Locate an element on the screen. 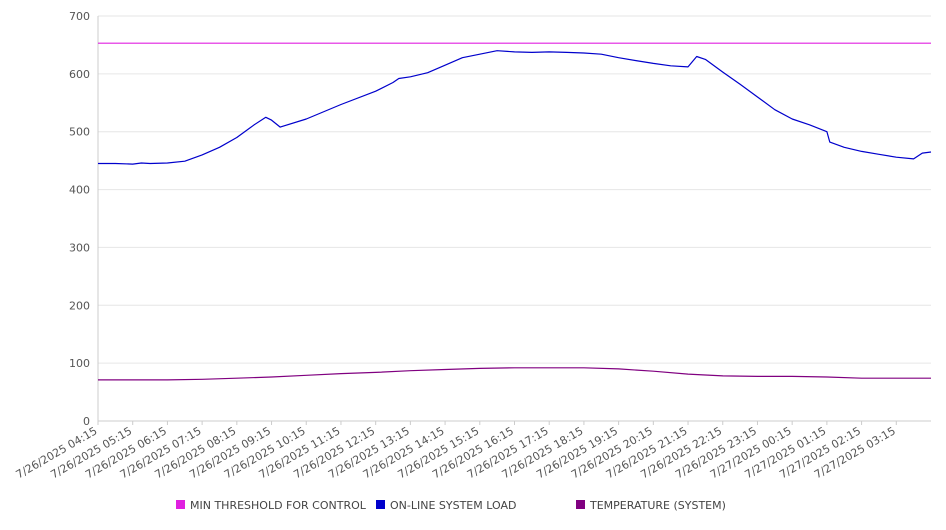 The width and height of the screenshot is (946, 530). y-tick-label: 600 is located at coordinates (79, 74).